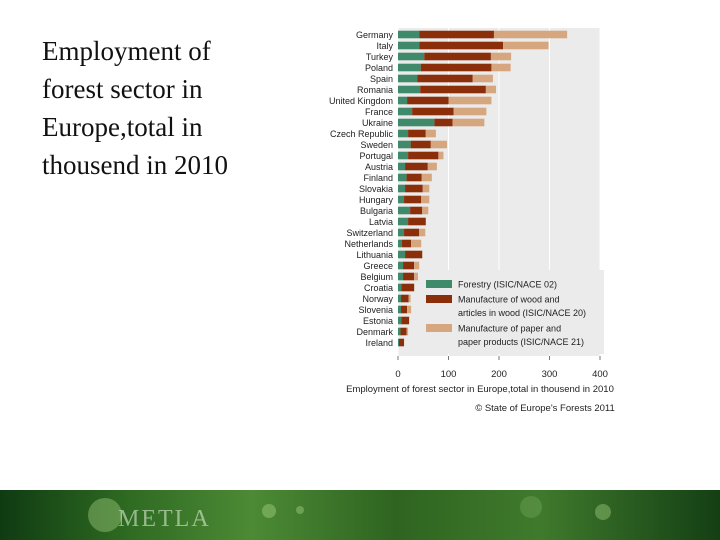 This screenshot has width=720, height=540. Describe the element at coordinates (368, 244) in the screenshot. I see `category-label: Netherlands` at that location.